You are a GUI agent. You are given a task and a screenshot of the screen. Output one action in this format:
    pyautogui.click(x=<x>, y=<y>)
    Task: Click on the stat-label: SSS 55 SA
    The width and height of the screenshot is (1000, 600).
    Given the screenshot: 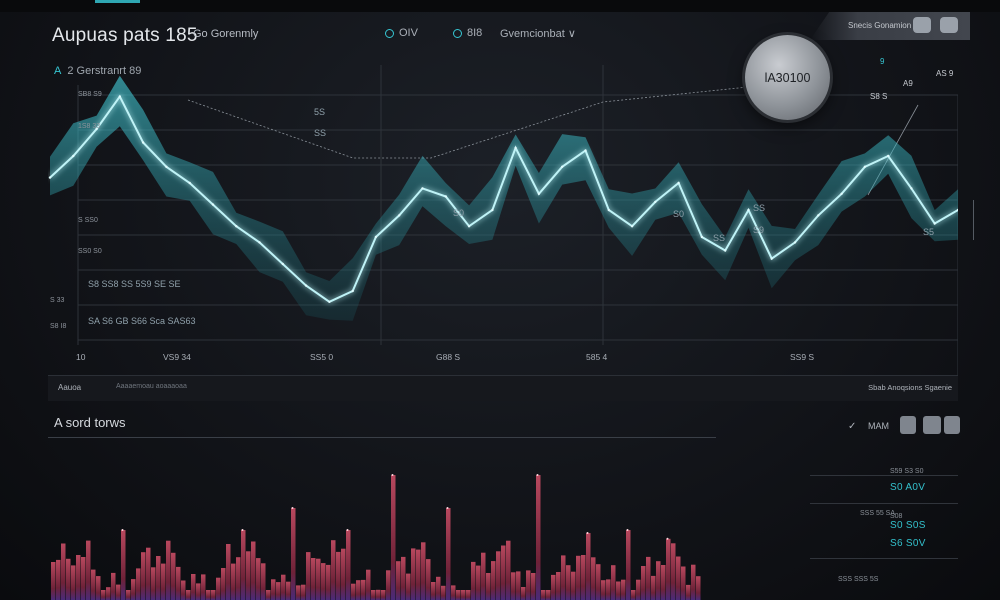 What is the action you would take?
    pyautogui.click(x=878, y=513)
    